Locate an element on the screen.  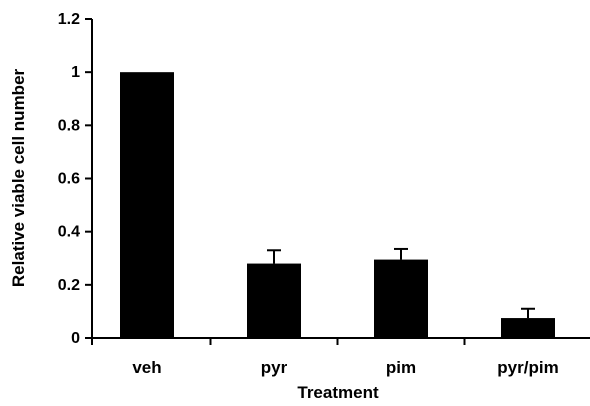
x-category-label: pyr/pim is located at coordinates (527, 367).